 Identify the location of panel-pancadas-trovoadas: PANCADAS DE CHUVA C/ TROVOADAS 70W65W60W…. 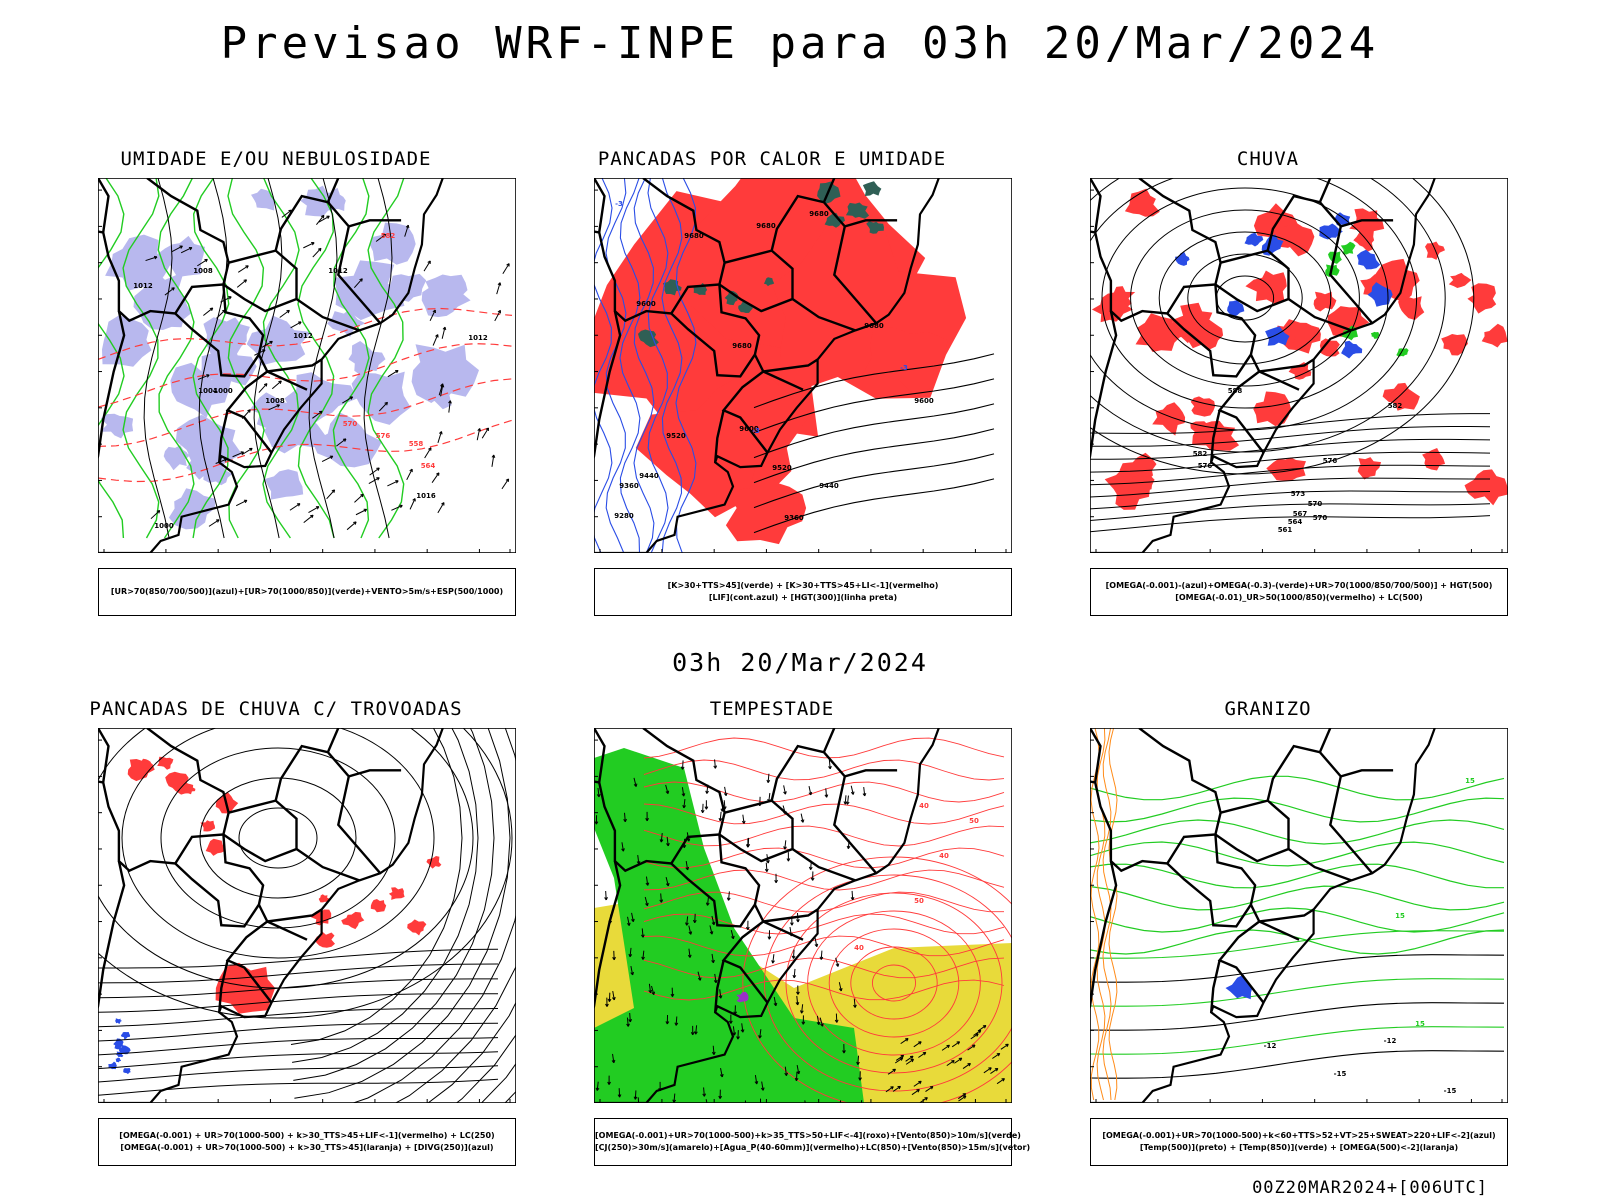
(286, 933).